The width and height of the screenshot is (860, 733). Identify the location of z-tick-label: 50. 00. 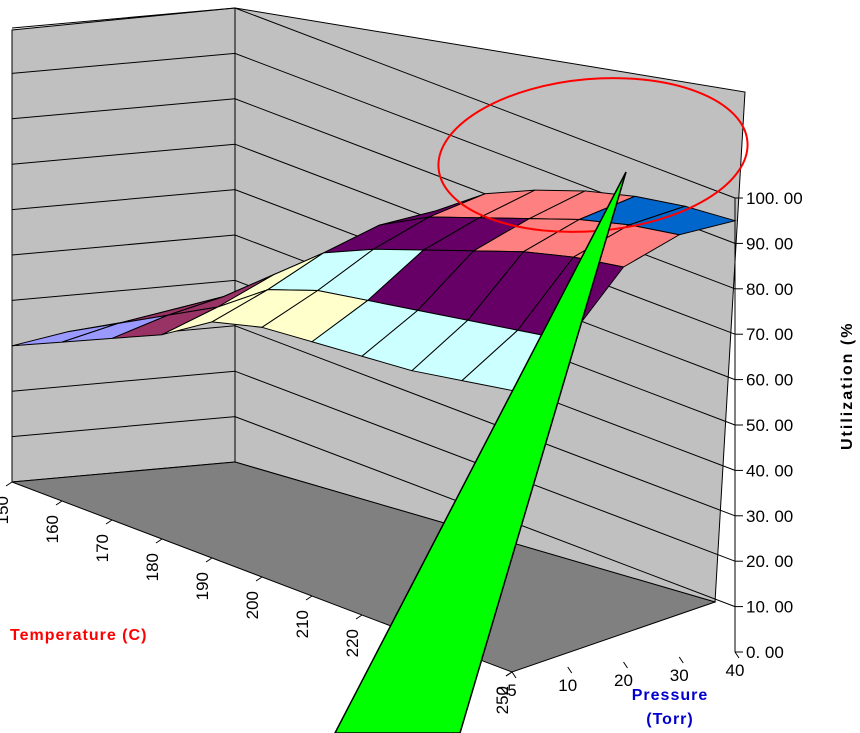
(769, 425).